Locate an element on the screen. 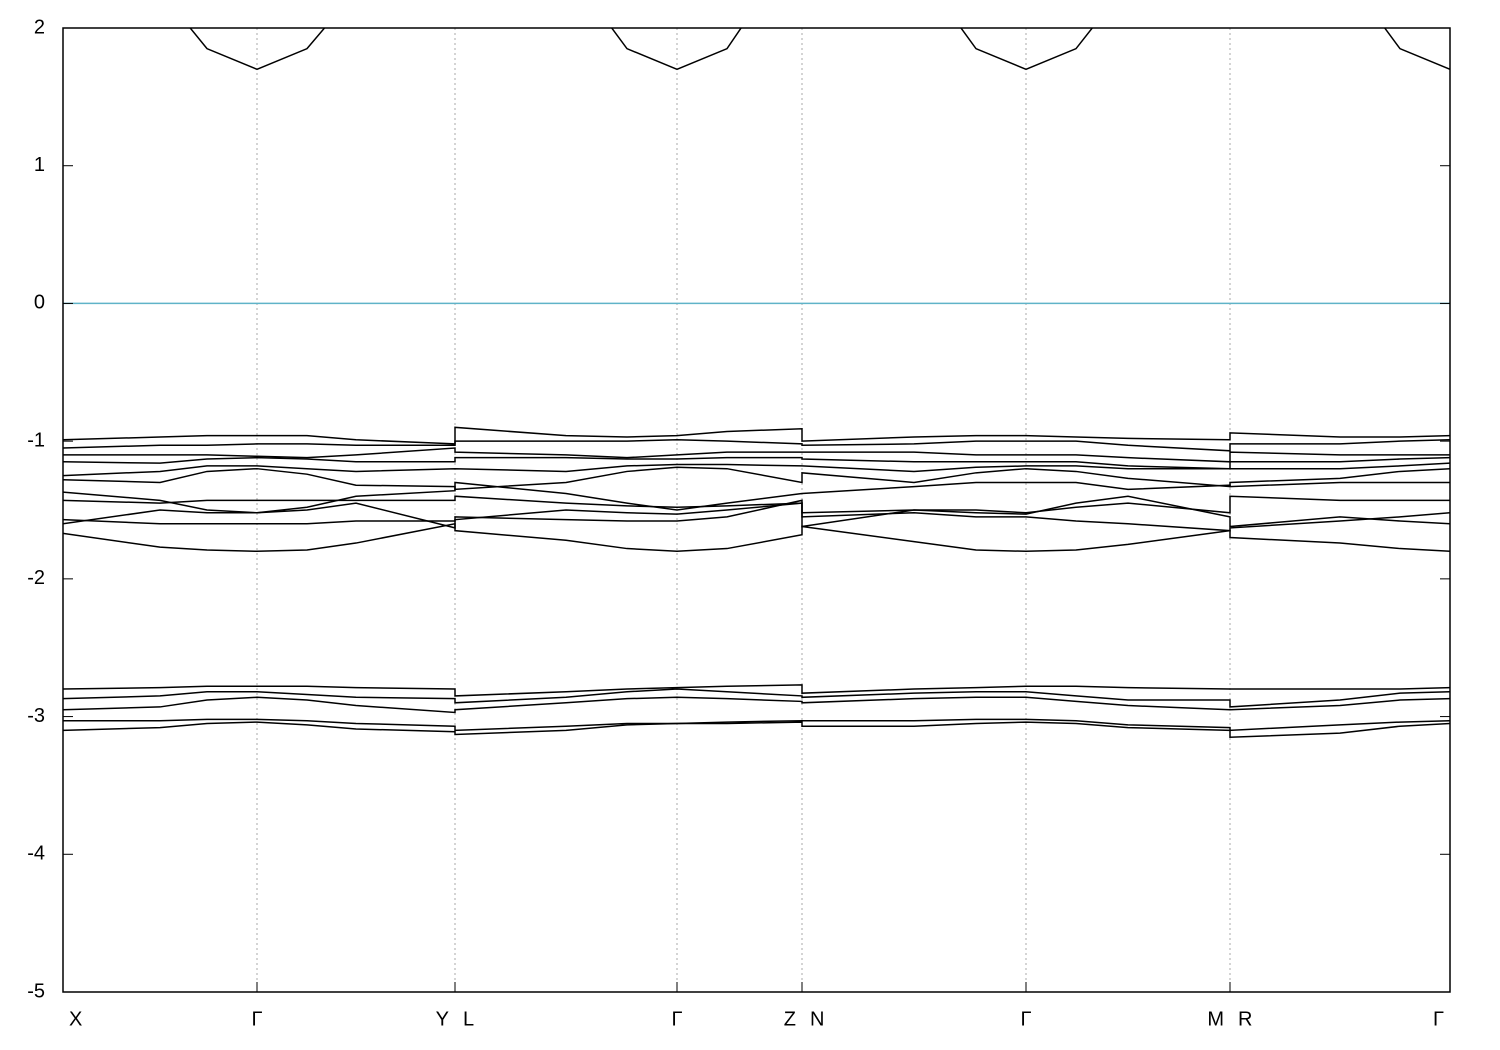  y-tick-label: 0 is located at coordinates (39, 303).